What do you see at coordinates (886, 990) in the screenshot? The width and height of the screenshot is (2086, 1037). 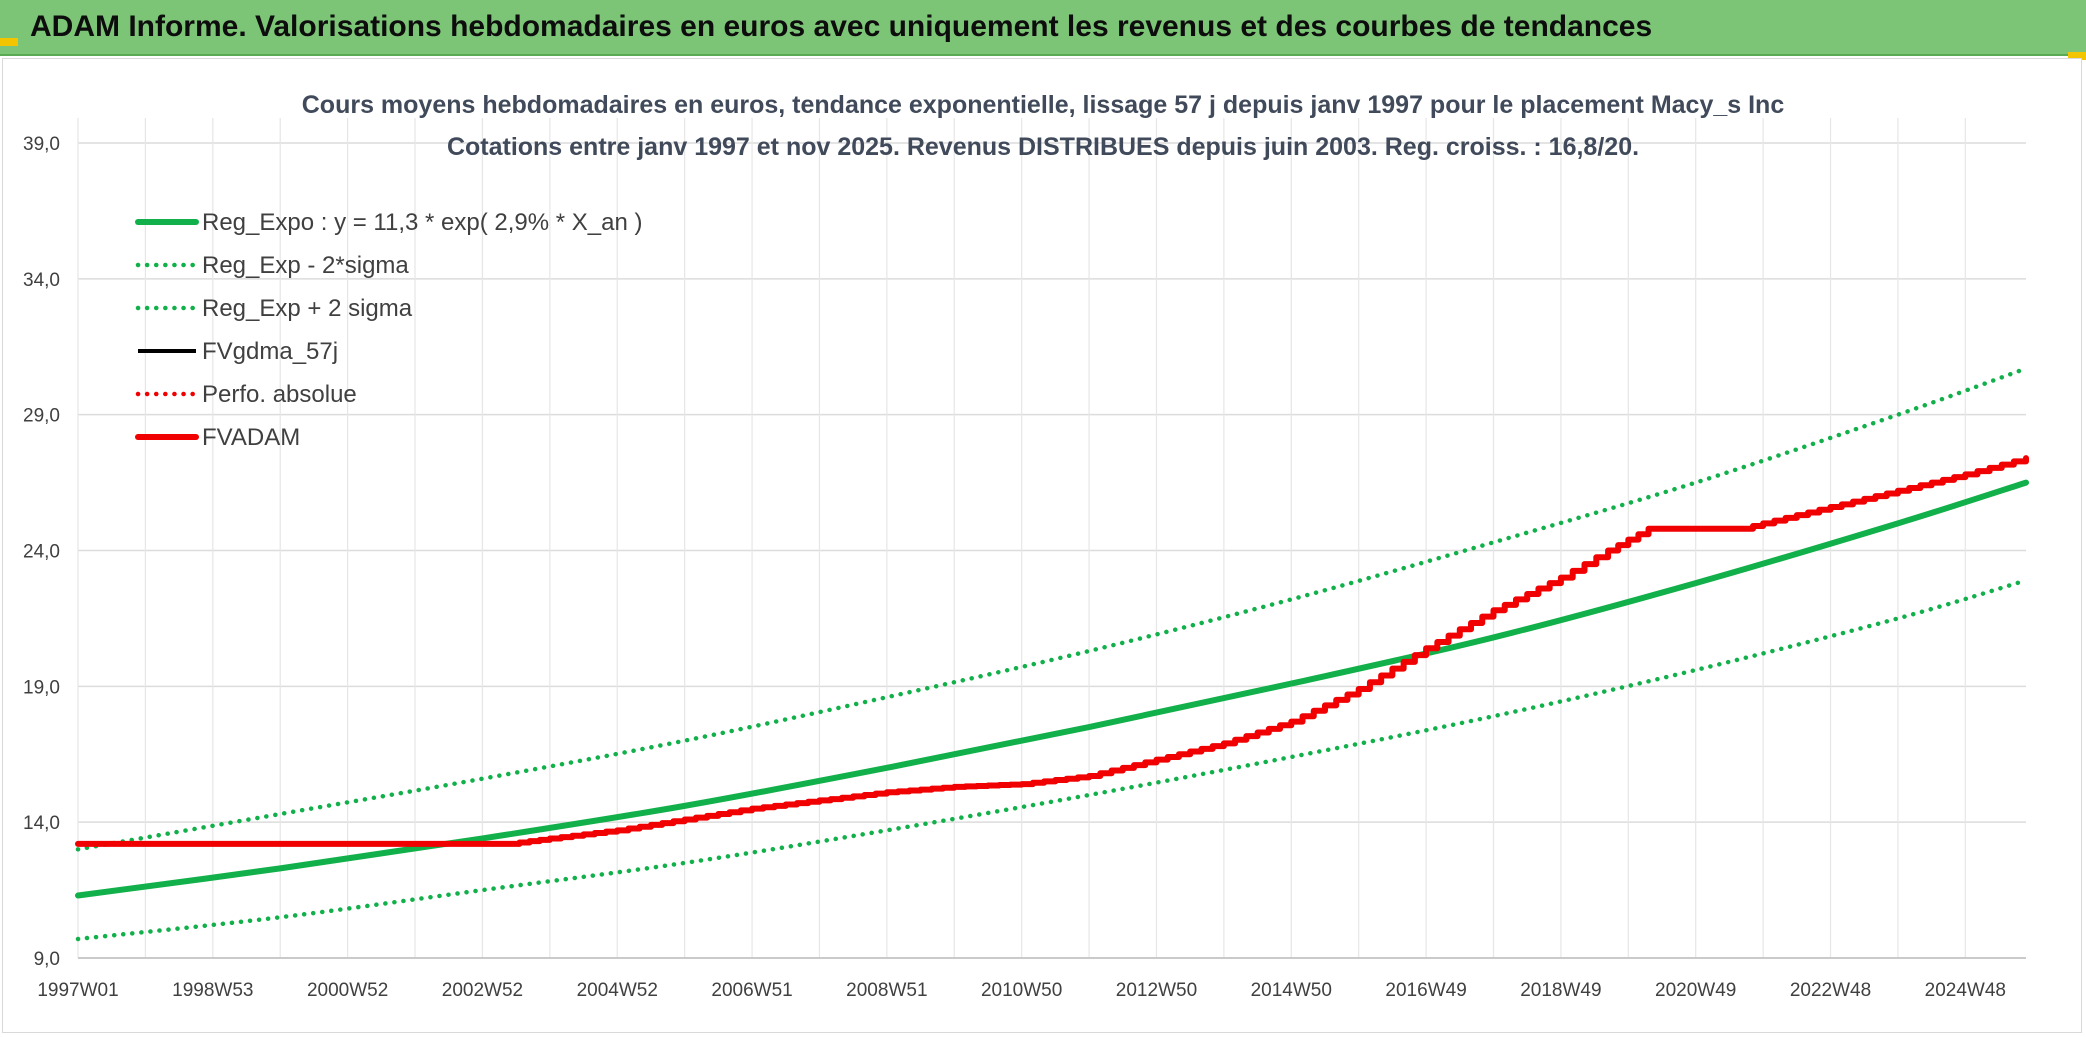 I see `x-tick-label: 2008W51` at bounding box center [886, 990].